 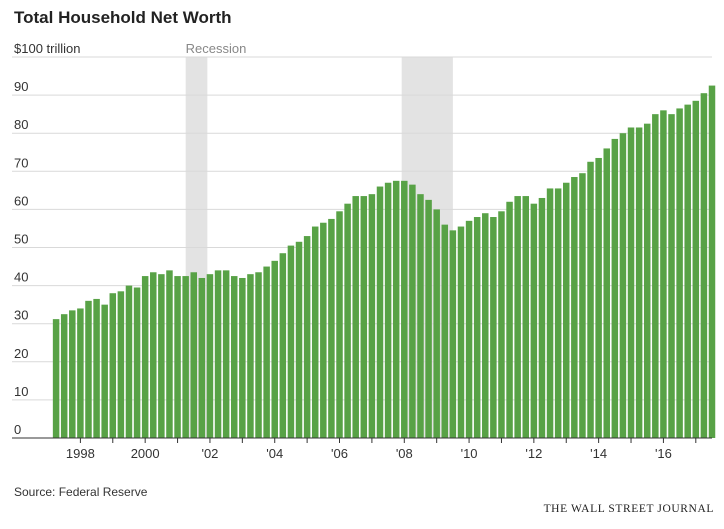 I want to click on y-tick-label-100: $100 trillion, so click(x=47, y=48).